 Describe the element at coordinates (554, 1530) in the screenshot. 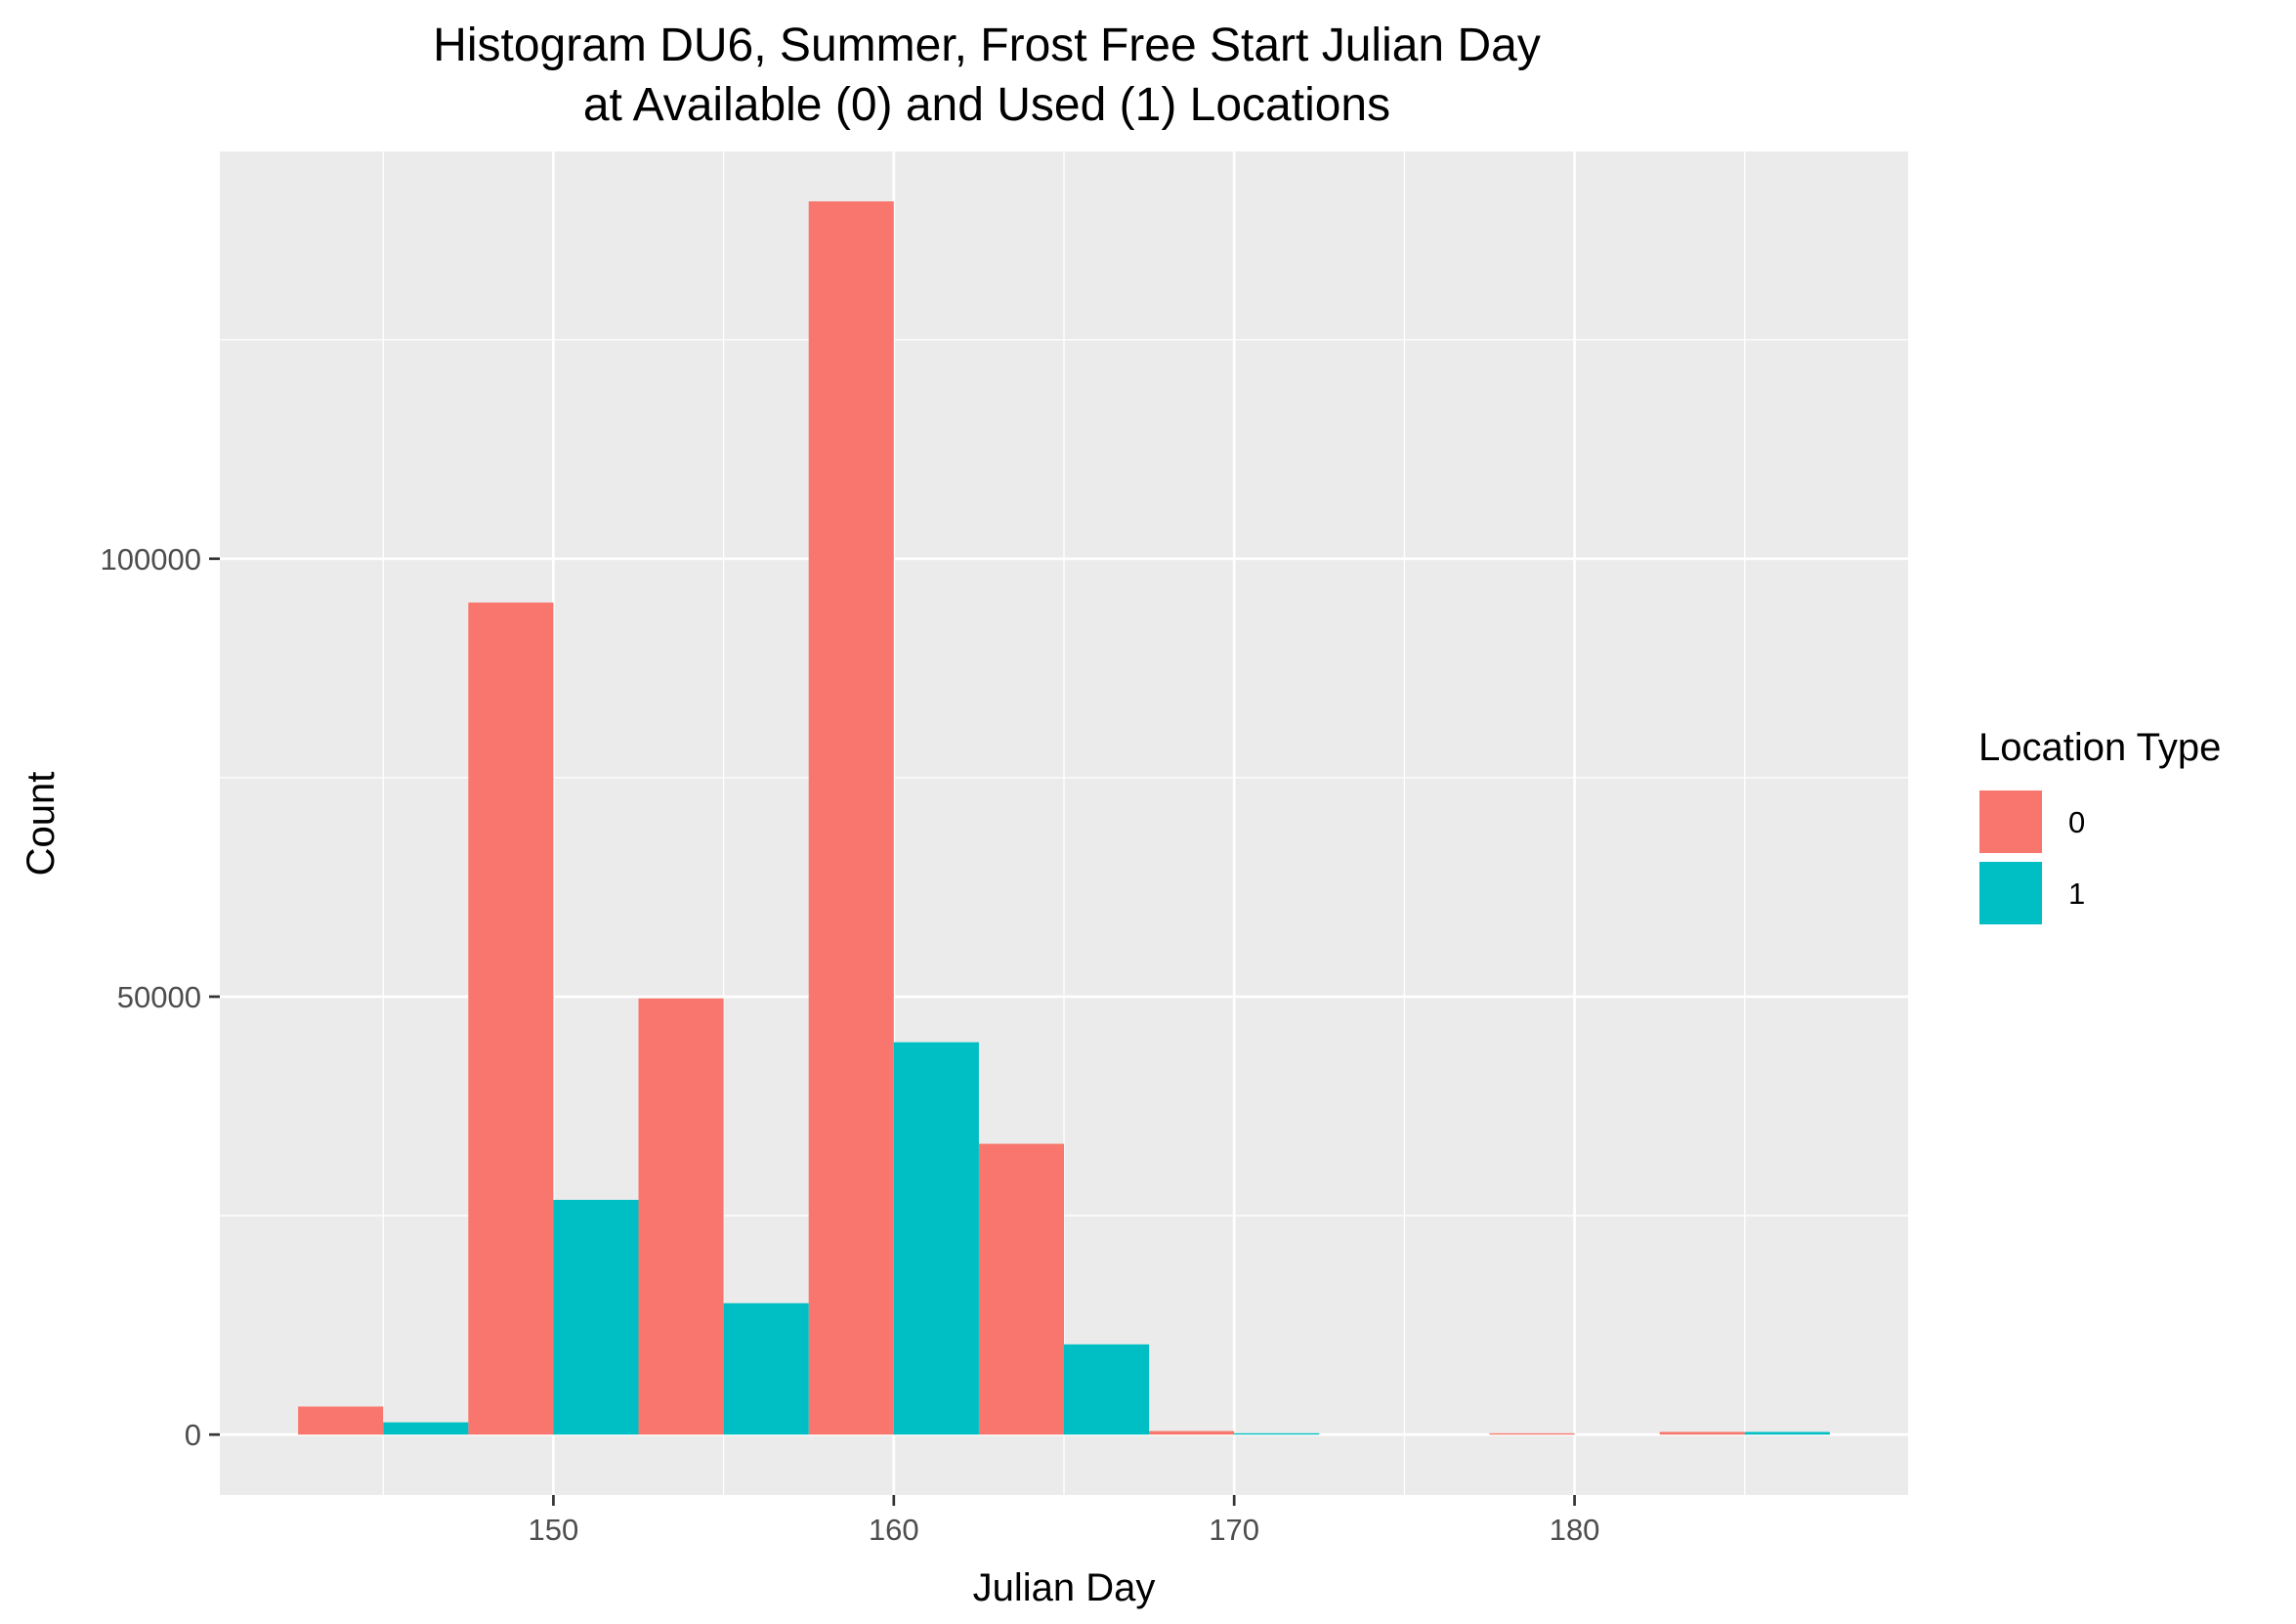

I see `x-tick-label: 150` at that location.